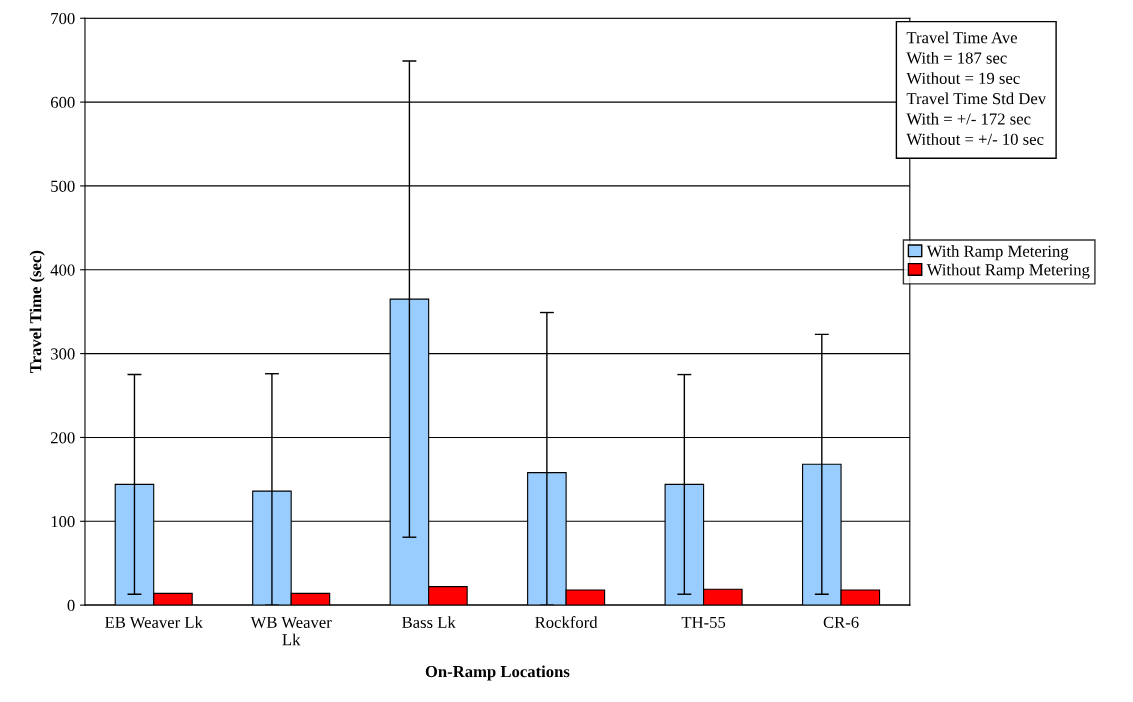 Image resolution: width=1133 pixels, height=702 pixels. I want to click on y-tick-label: 500, so click(63, 186).